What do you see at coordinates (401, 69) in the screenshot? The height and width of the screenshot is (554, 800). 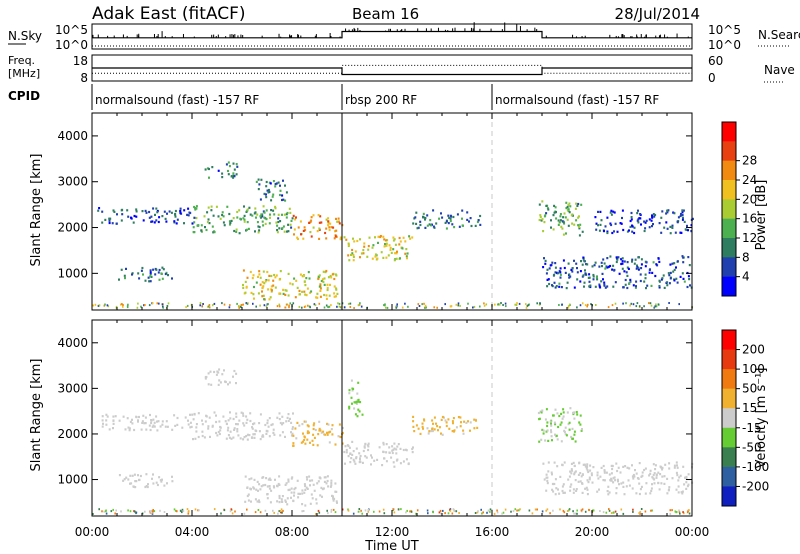 I see `freq-panel: Freq. [MHz] 18 8 60 0 Nave` at bounding box center [401, 69].